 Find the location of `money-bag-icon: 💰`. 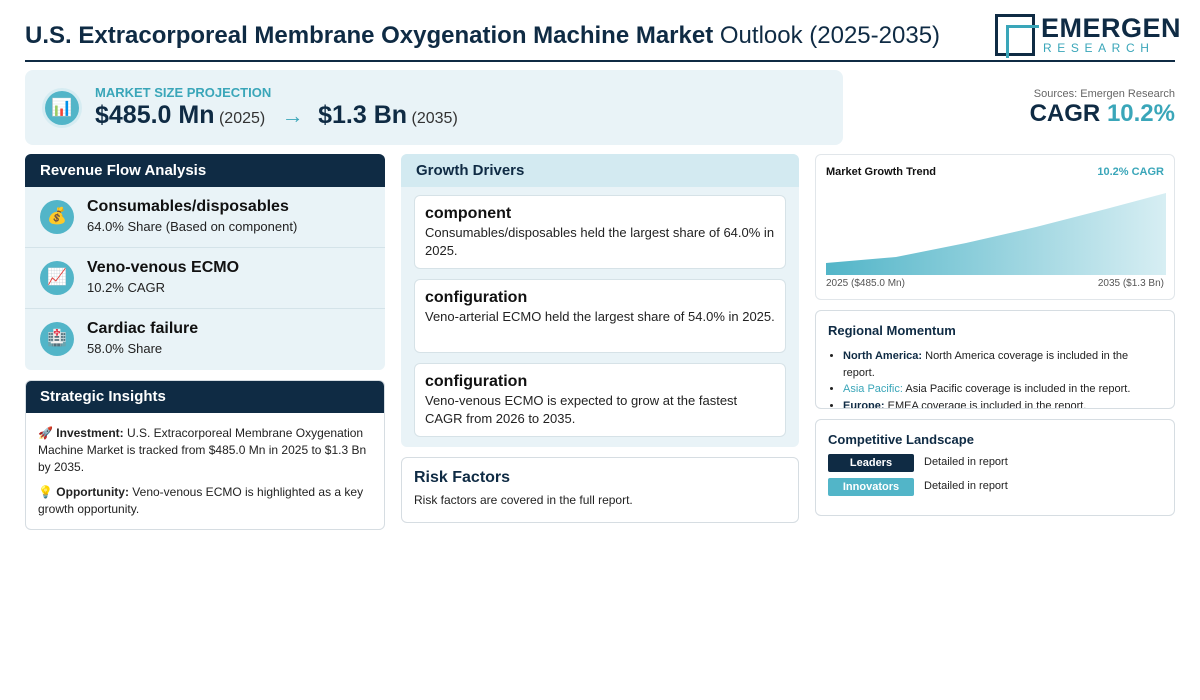

money-bag-icon: 💰 is located at coordinates (57, 217).